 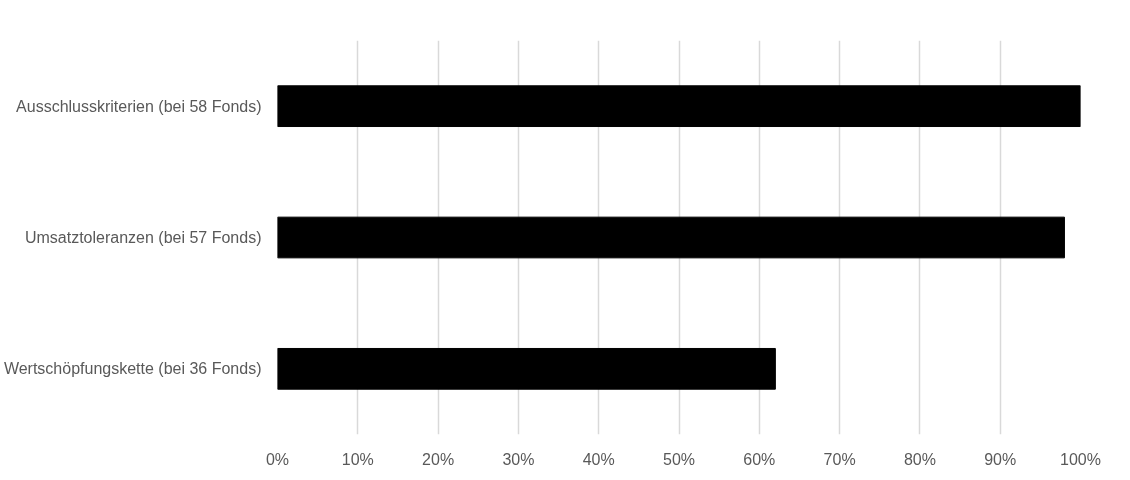 I want to click on x-tick-label: 100%, so click(x=1080, y=459).